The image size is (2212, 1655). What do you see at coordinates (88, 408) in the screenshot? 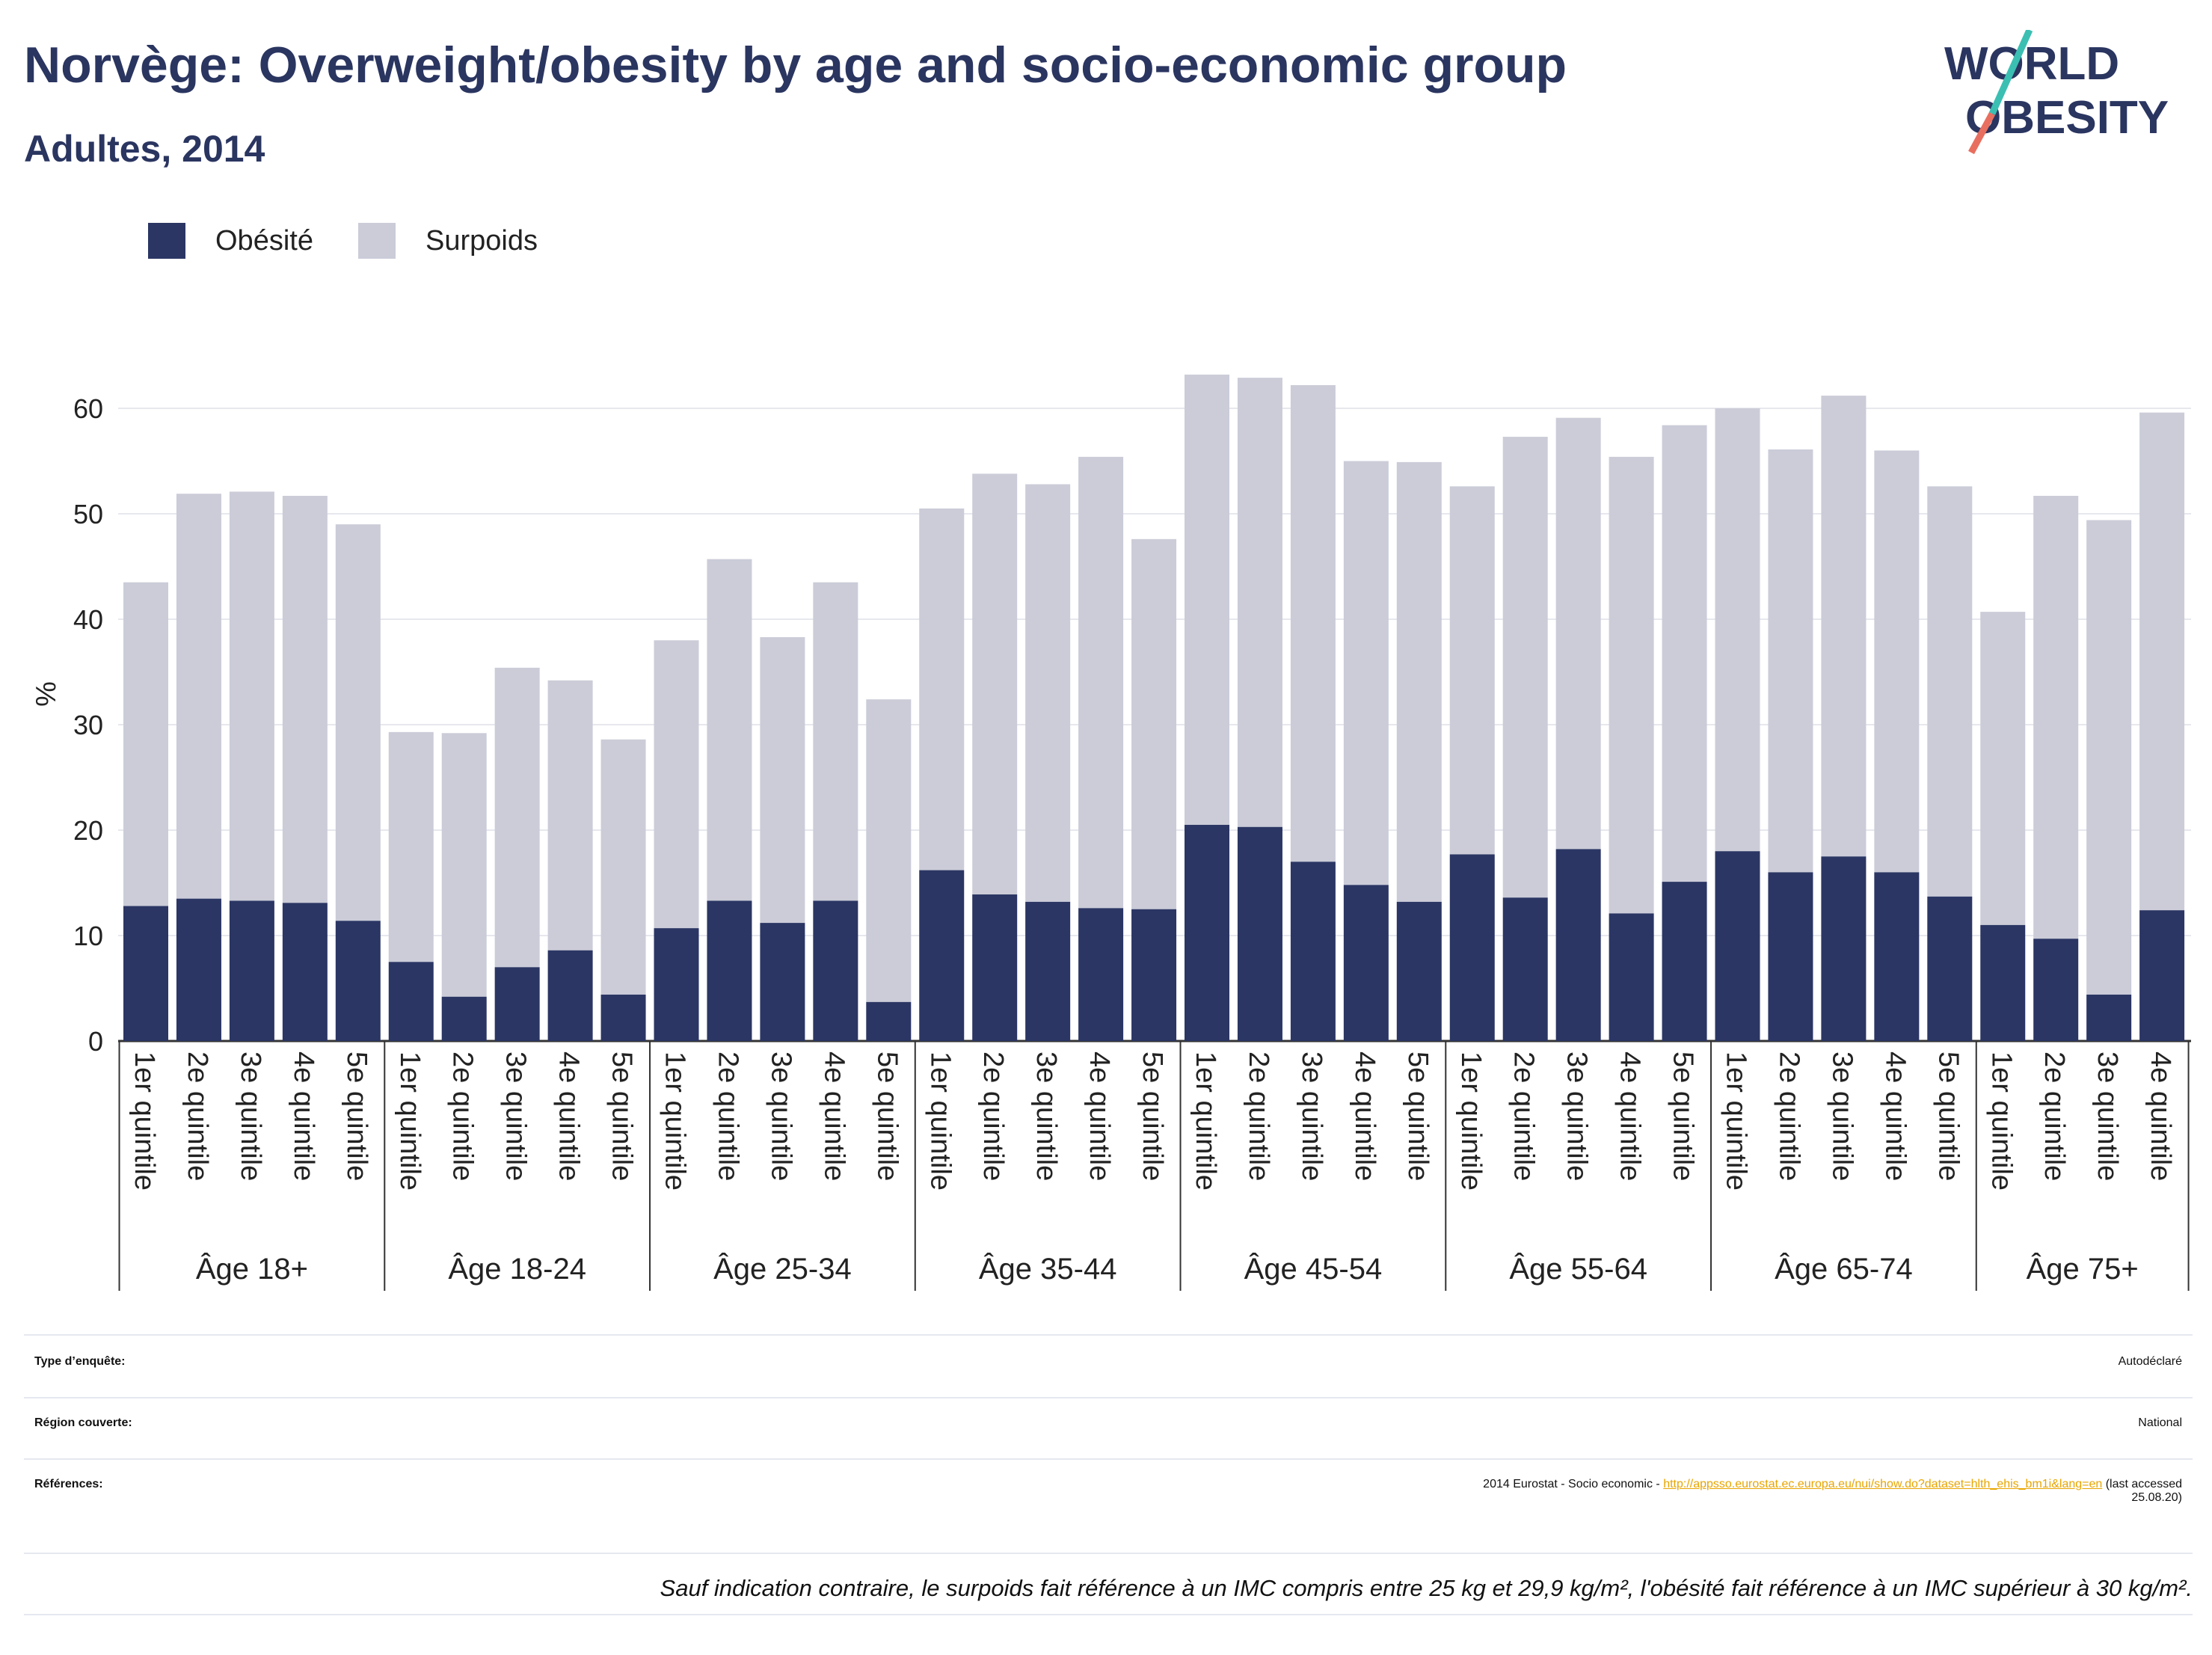
I see `y-tick-label: 60` at bounding box center [88, 408].